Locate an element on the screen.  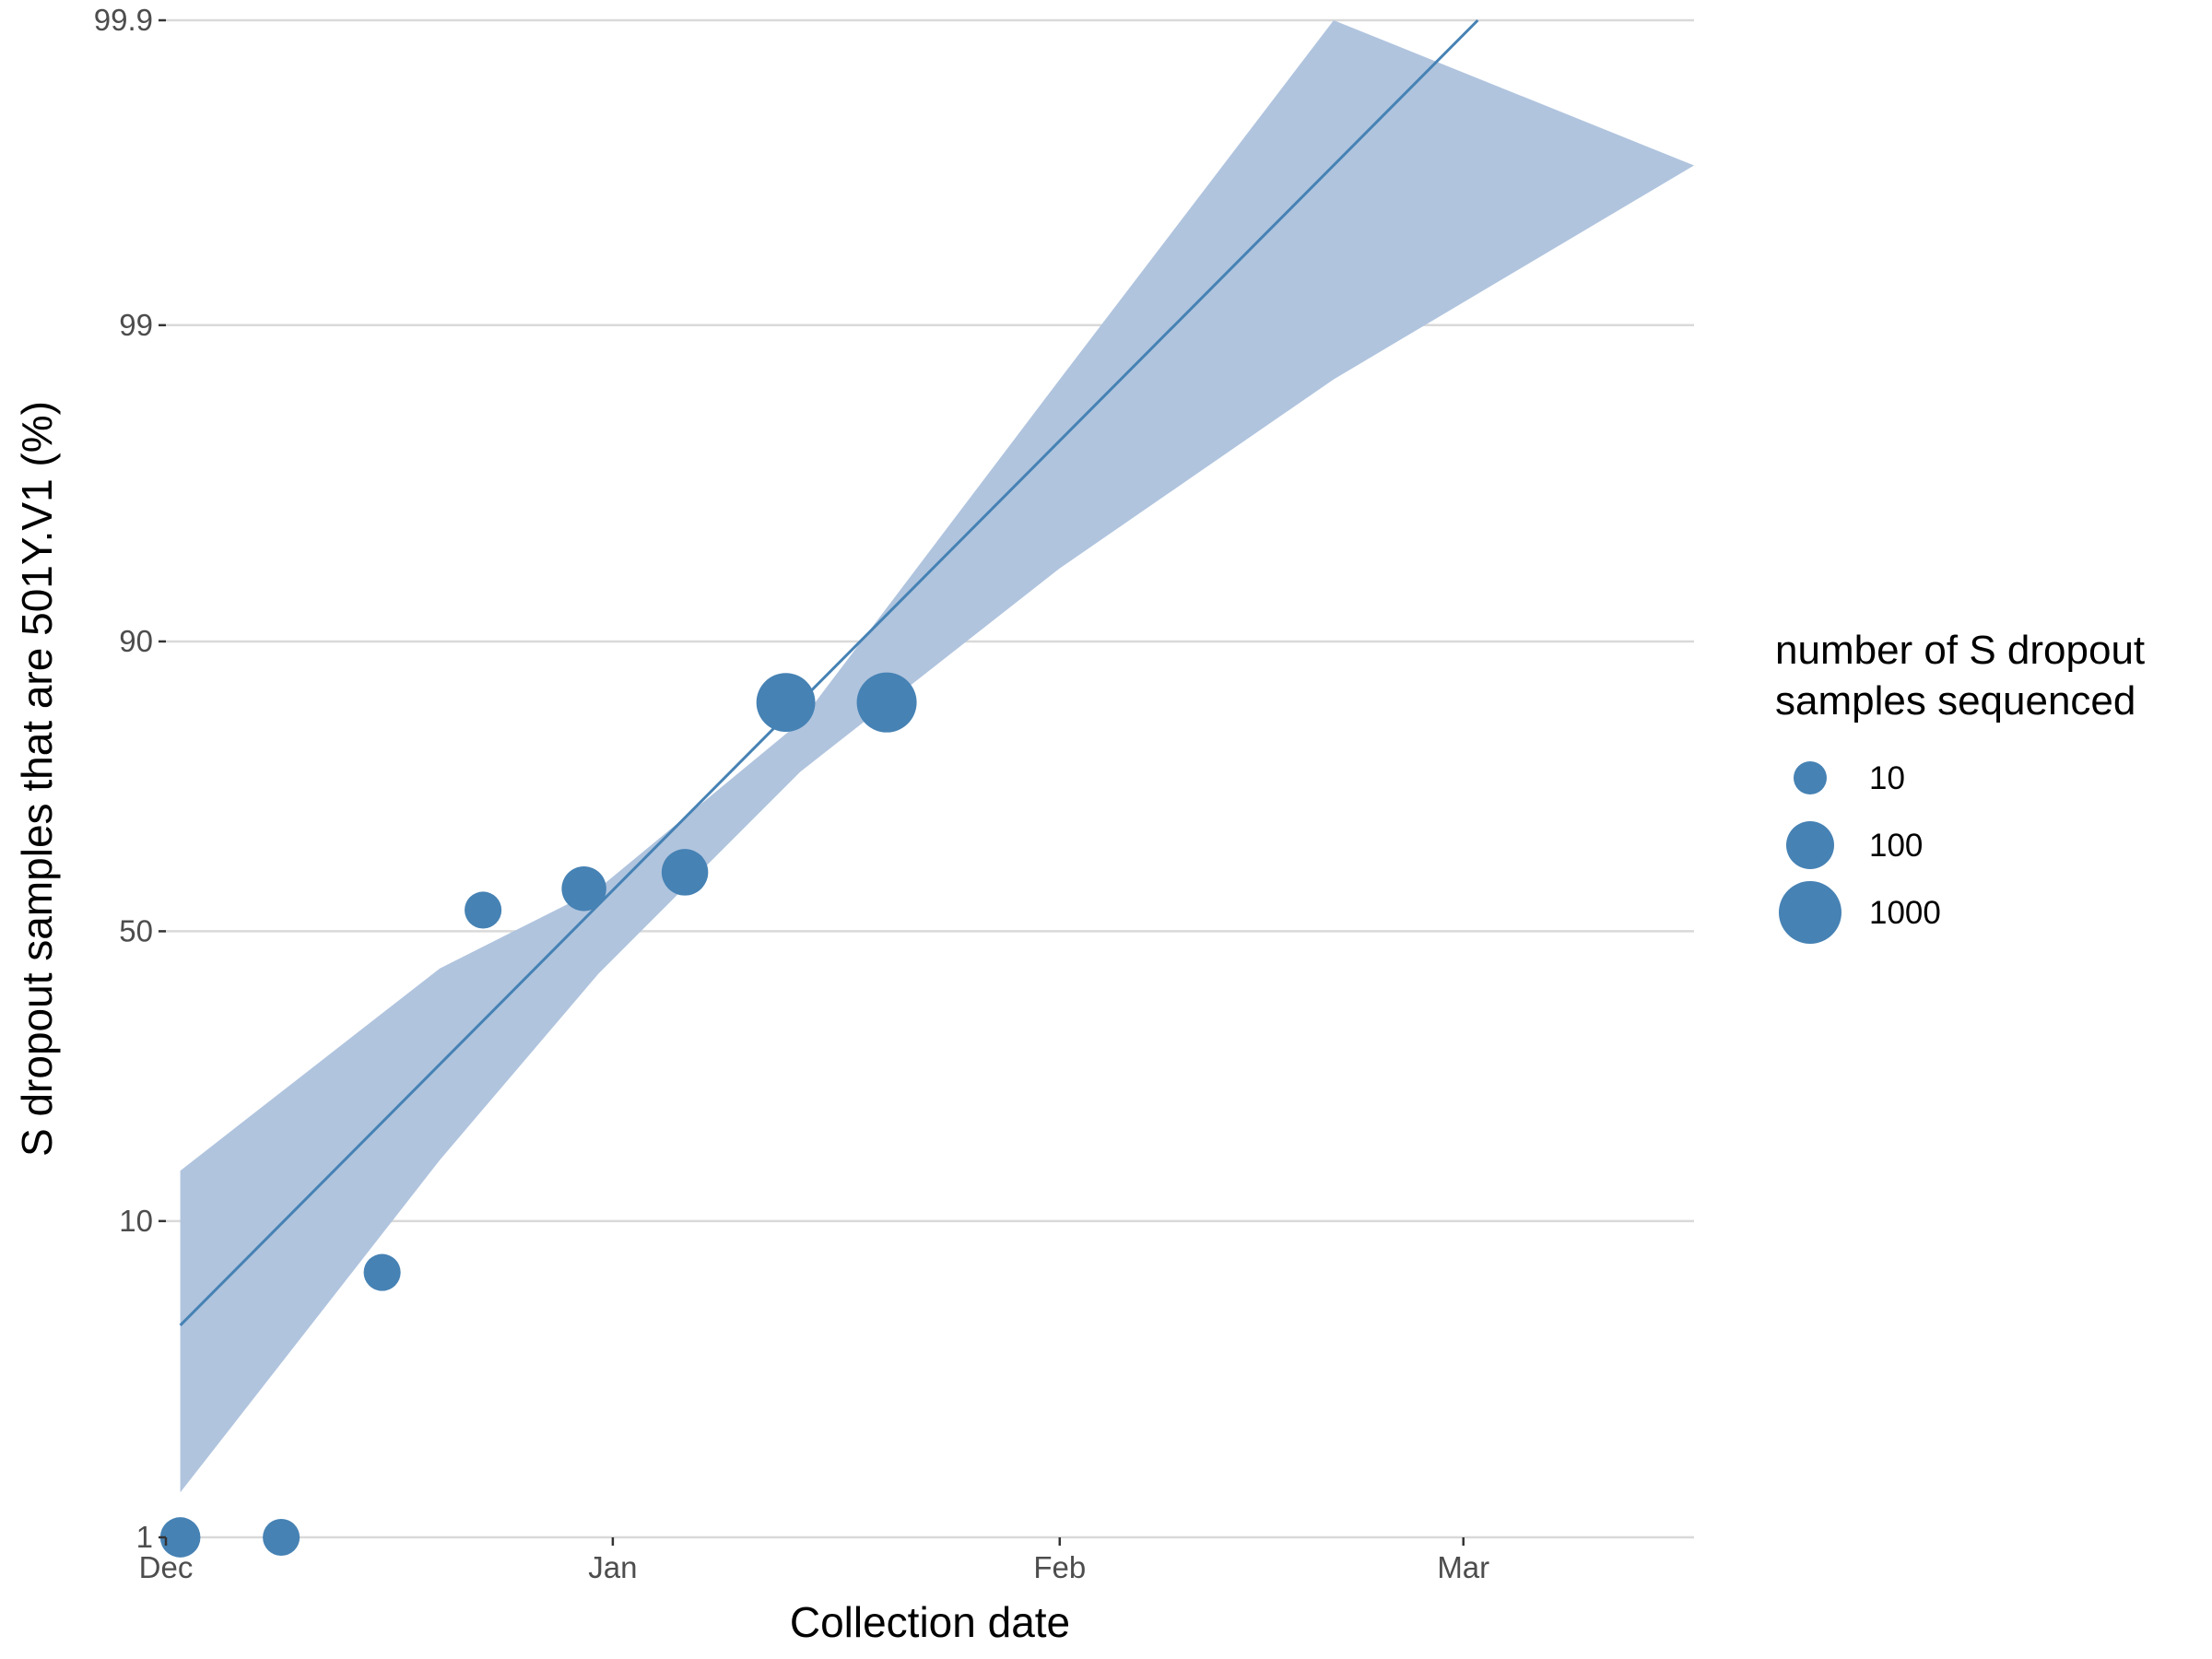
x-tick-label: Jan is located at coordinates (612, 1567).